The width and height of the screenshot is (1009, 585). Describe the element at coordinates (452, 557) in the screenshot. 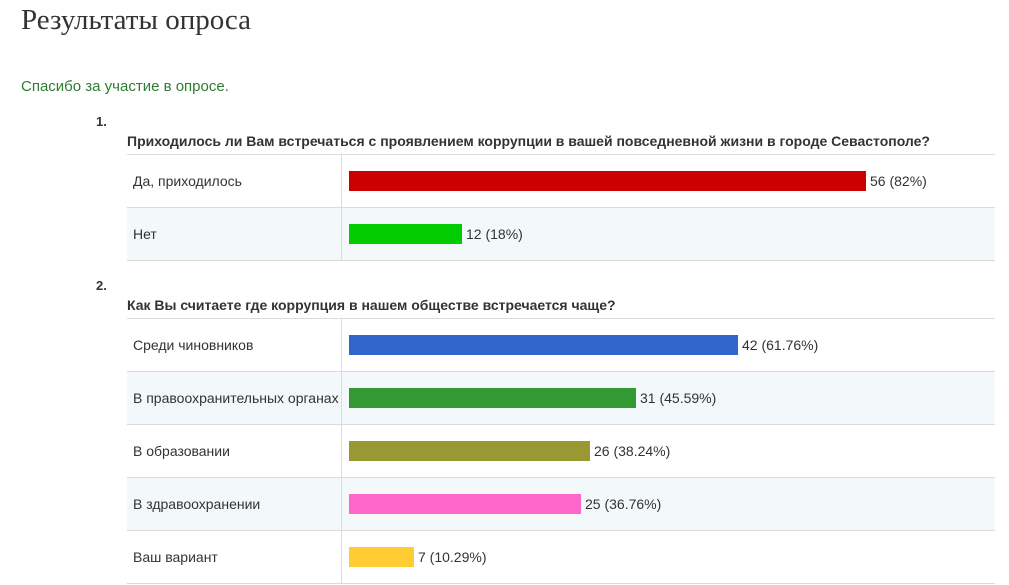

I see `answer-value: 7 (10.29%)` at that location.